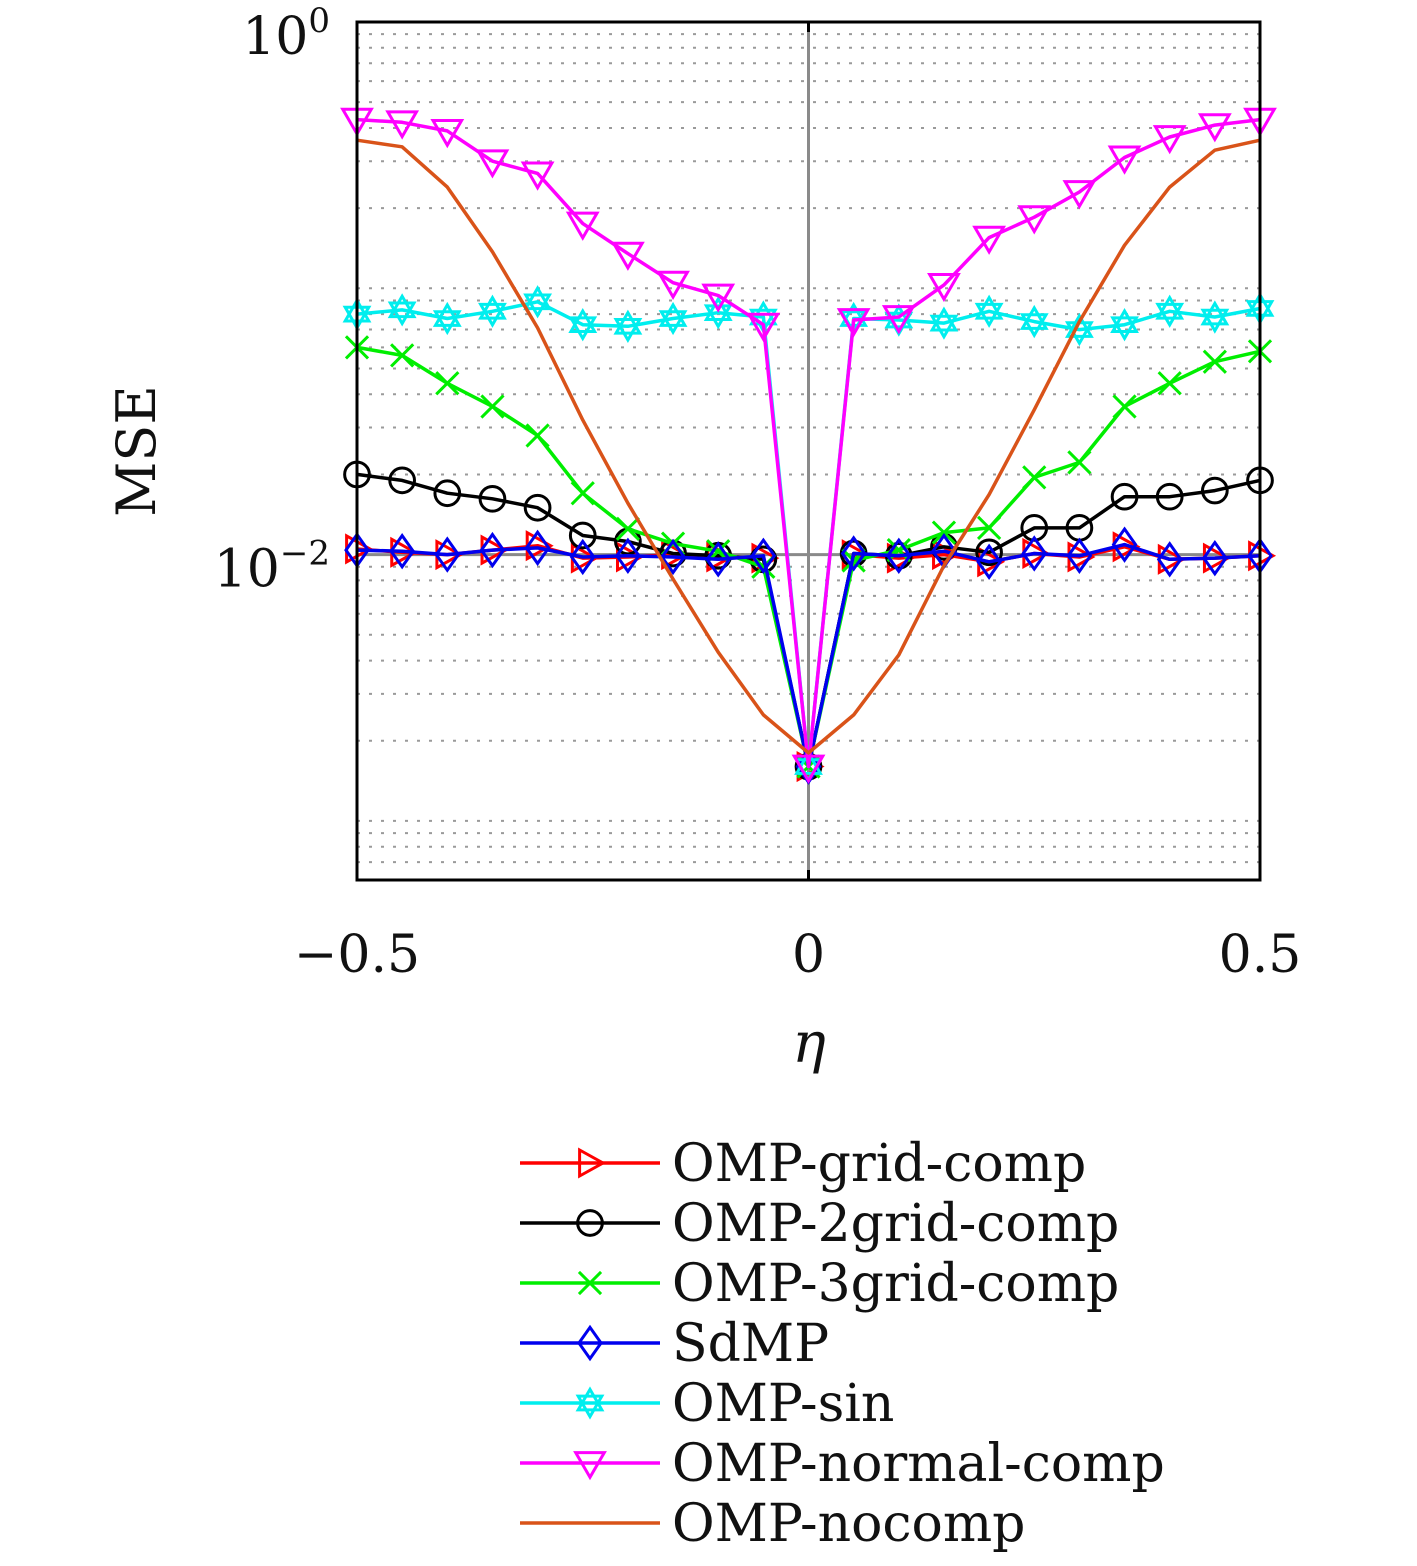 The width and height of the screenshot is (1417, 1566). What do you see at coordinates (895, 1224) in the screenshot?
I see `legend-label: OMP-2grid-comp` at bounding box center [895, 1224].